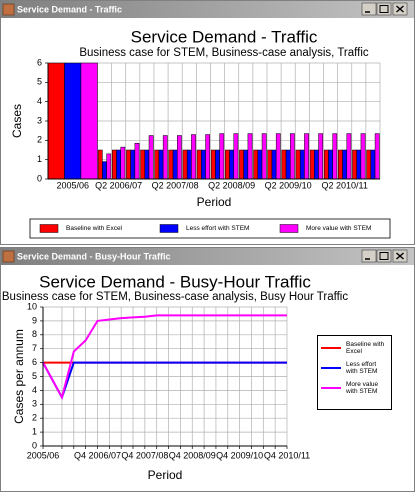 The height and width of the screenshot is (492, 415). Describe the element at coordinates (43, 455) in the screenshot. I see `x-tick-label: 2005/06` at that location.